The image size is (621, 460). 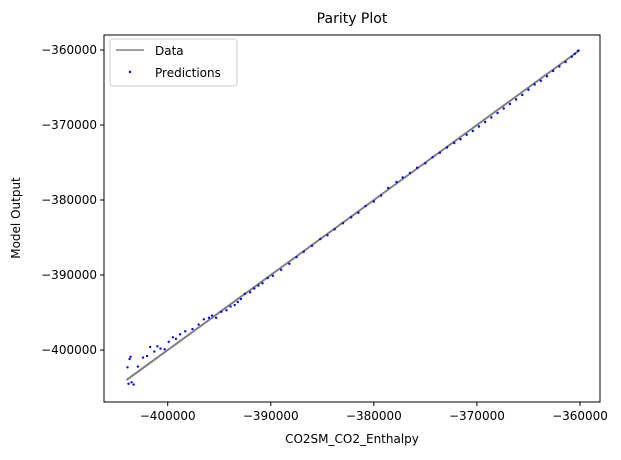 I want to click on x-tick-label: −380000, so click(x=374, y=416).